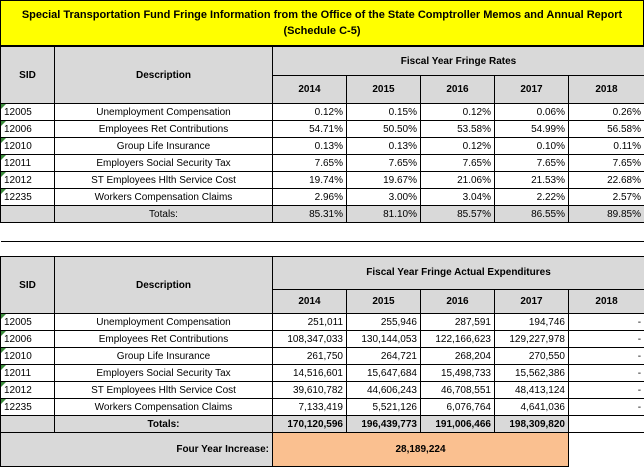 The image size is (644, 476). What do you see at coordinates (383, 214) in the screenshot?
I see `total-cell: 81.10%` at bounding box center [383, 214].